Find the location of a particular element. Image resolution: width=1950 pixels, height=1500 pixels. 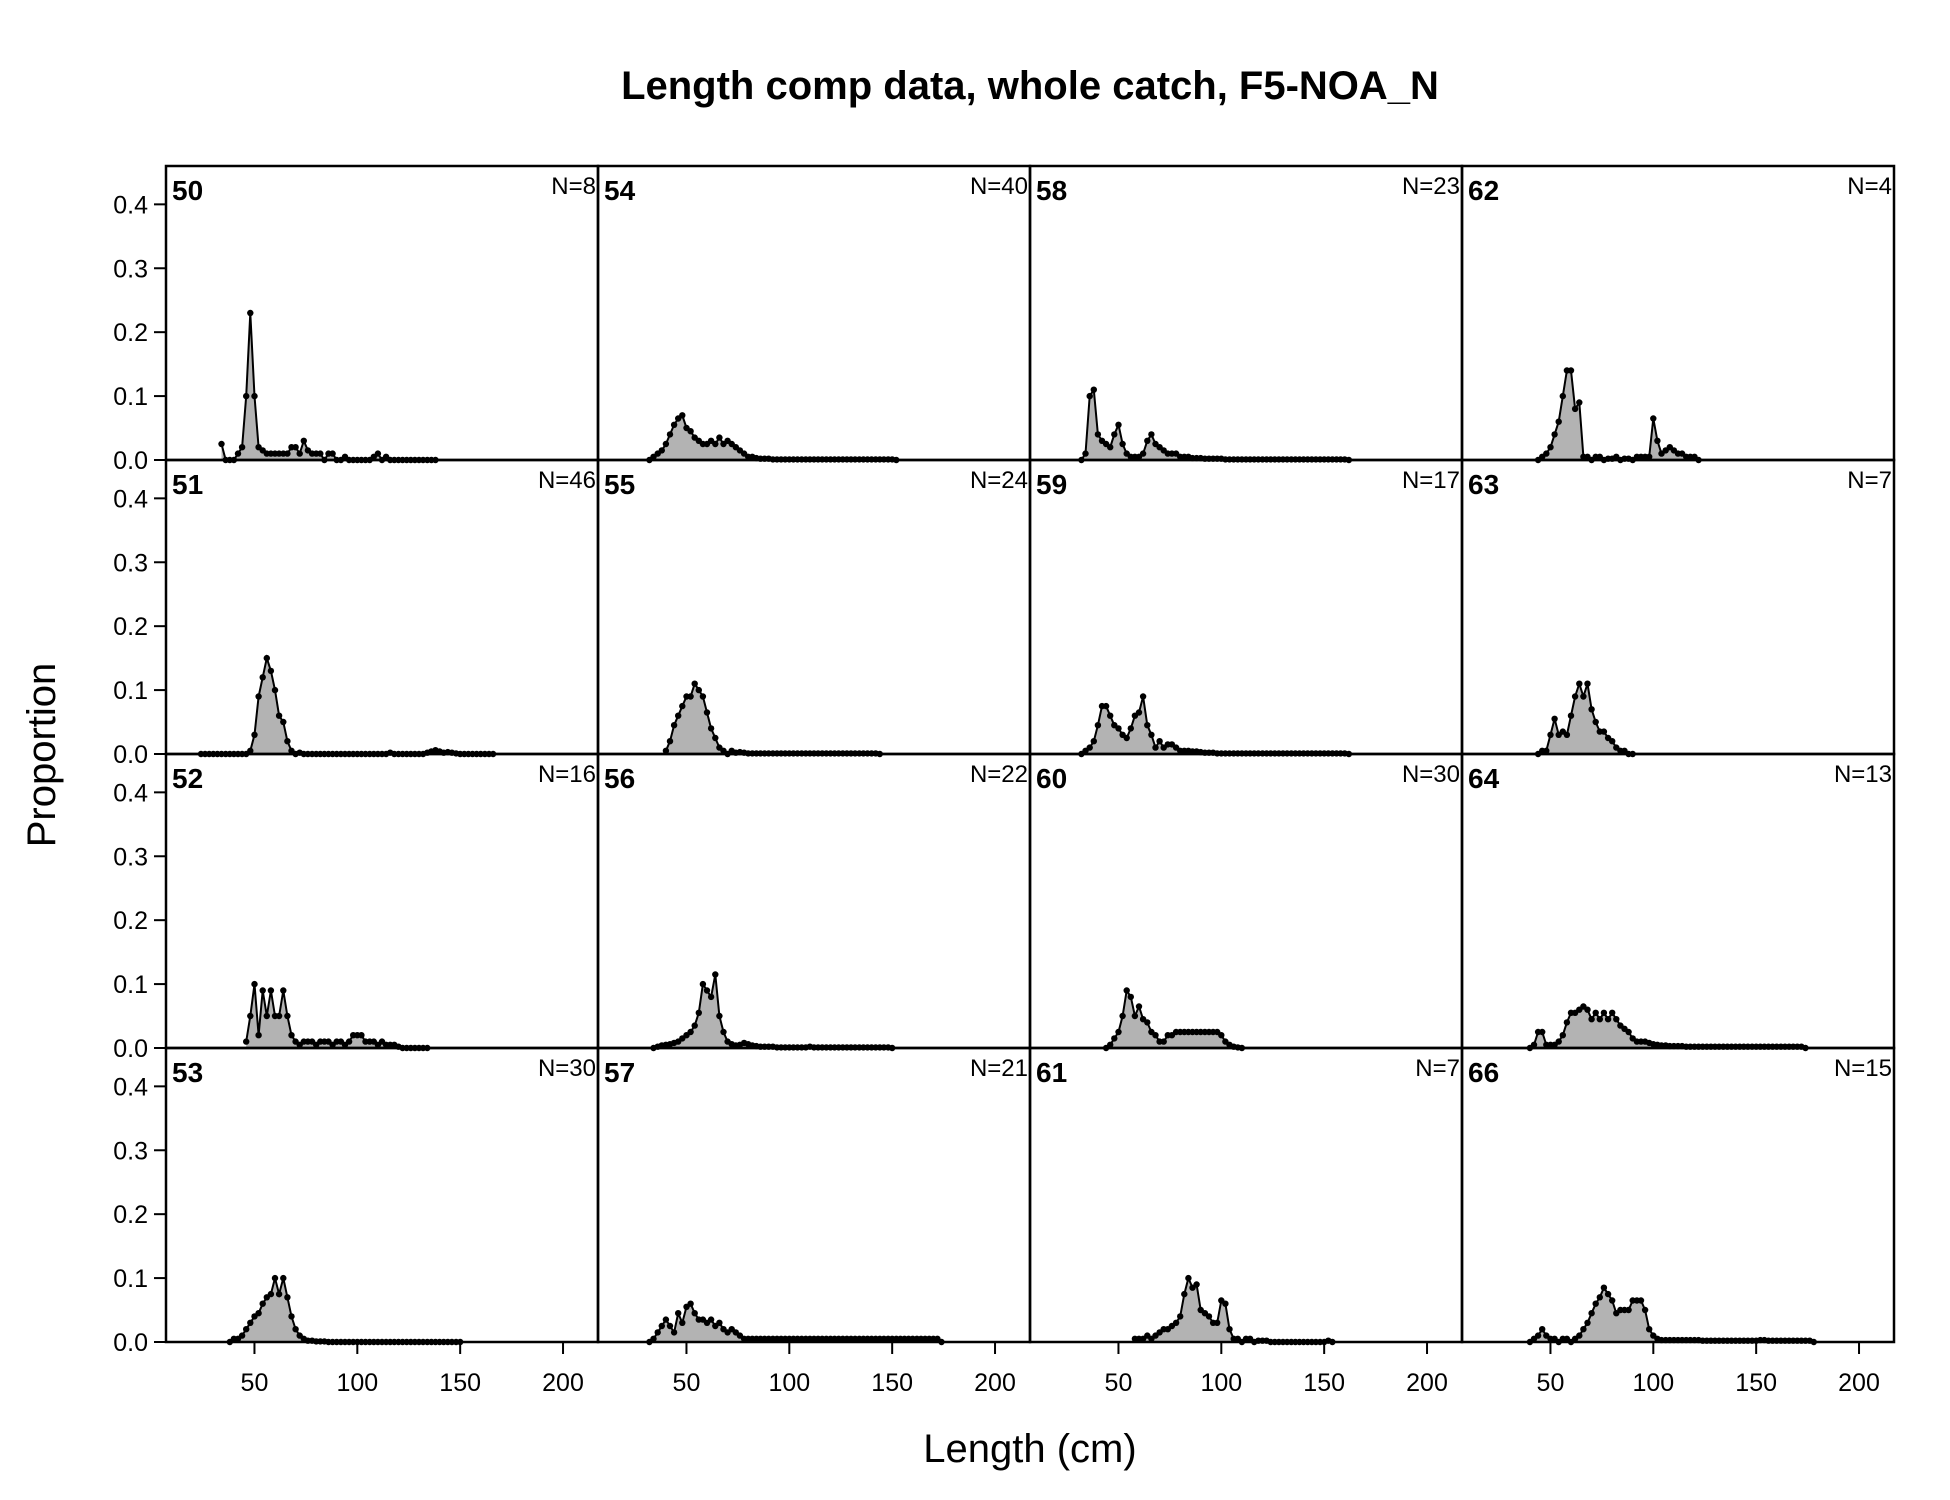

panel-64: 64 N=13 is located at coordinates (1678, 902).